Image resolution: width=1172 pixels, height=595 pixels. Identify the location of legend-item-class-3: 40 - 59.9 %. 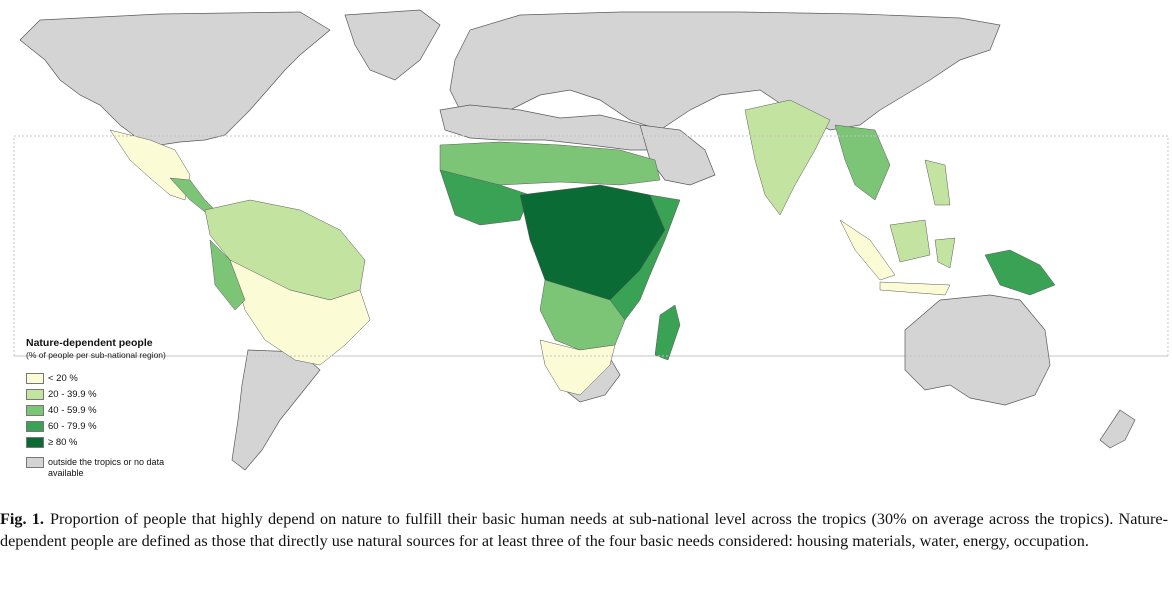
(131, 410).